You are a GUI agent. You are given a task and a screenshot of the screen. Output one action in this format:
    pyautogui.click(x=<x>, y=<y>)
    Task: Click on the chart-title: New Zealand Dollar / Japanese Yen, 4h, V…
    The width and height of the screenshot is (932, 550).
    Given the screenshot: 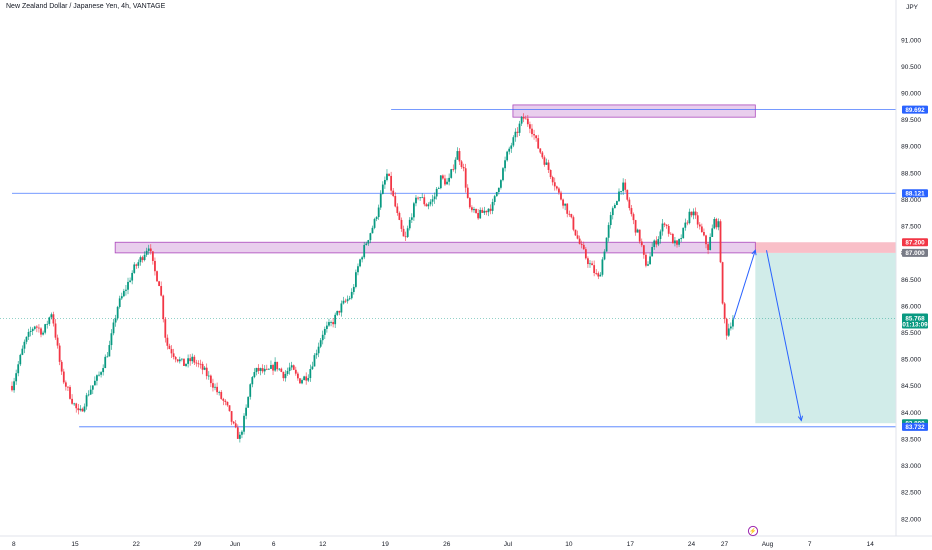 What is the action you would take?
    pyautogui.click(x=86, y=6)
    